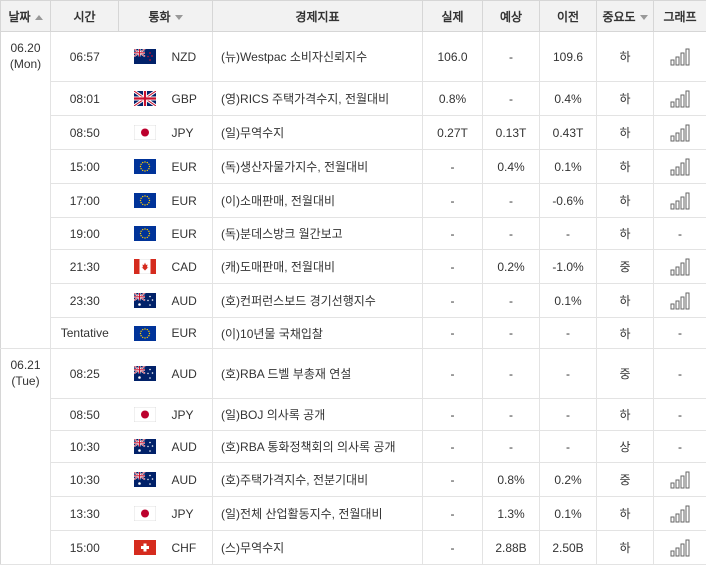  I want to click on indicator-header: 경제지표, so click(317, 16).